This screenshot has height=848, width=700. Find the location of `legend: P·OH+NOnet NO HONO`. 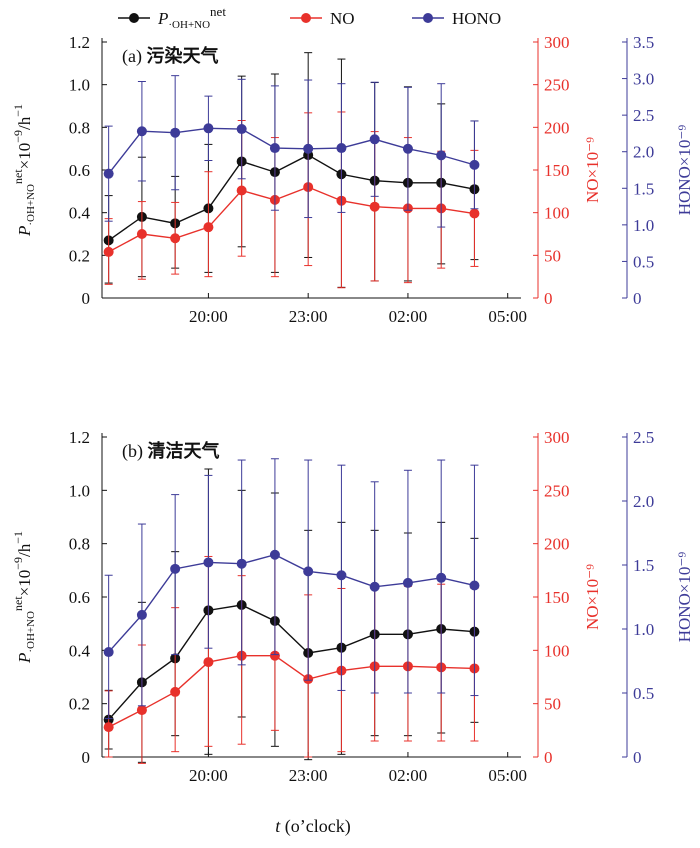

legend: P·OH+NOnet NO HONO is located at coordinates (309, 17).